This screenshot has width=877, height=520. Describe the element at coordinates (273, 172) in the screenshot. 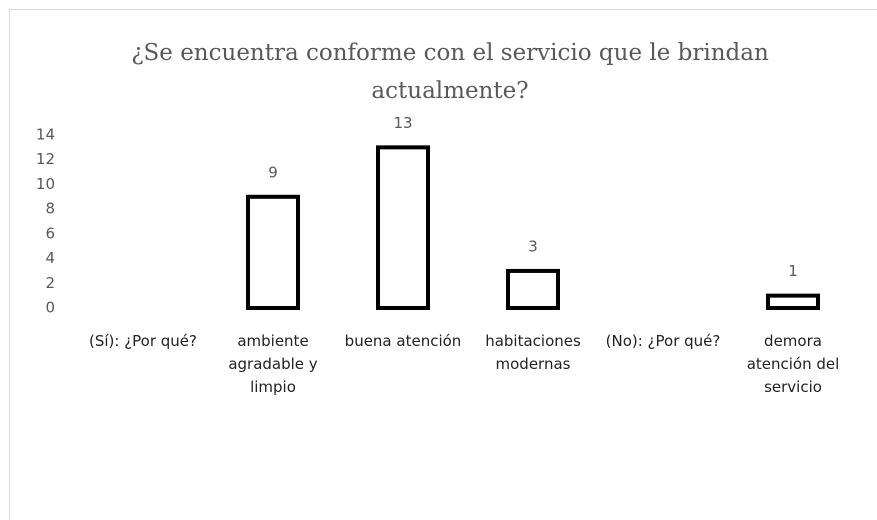

I see `data-label: 9` at that location.